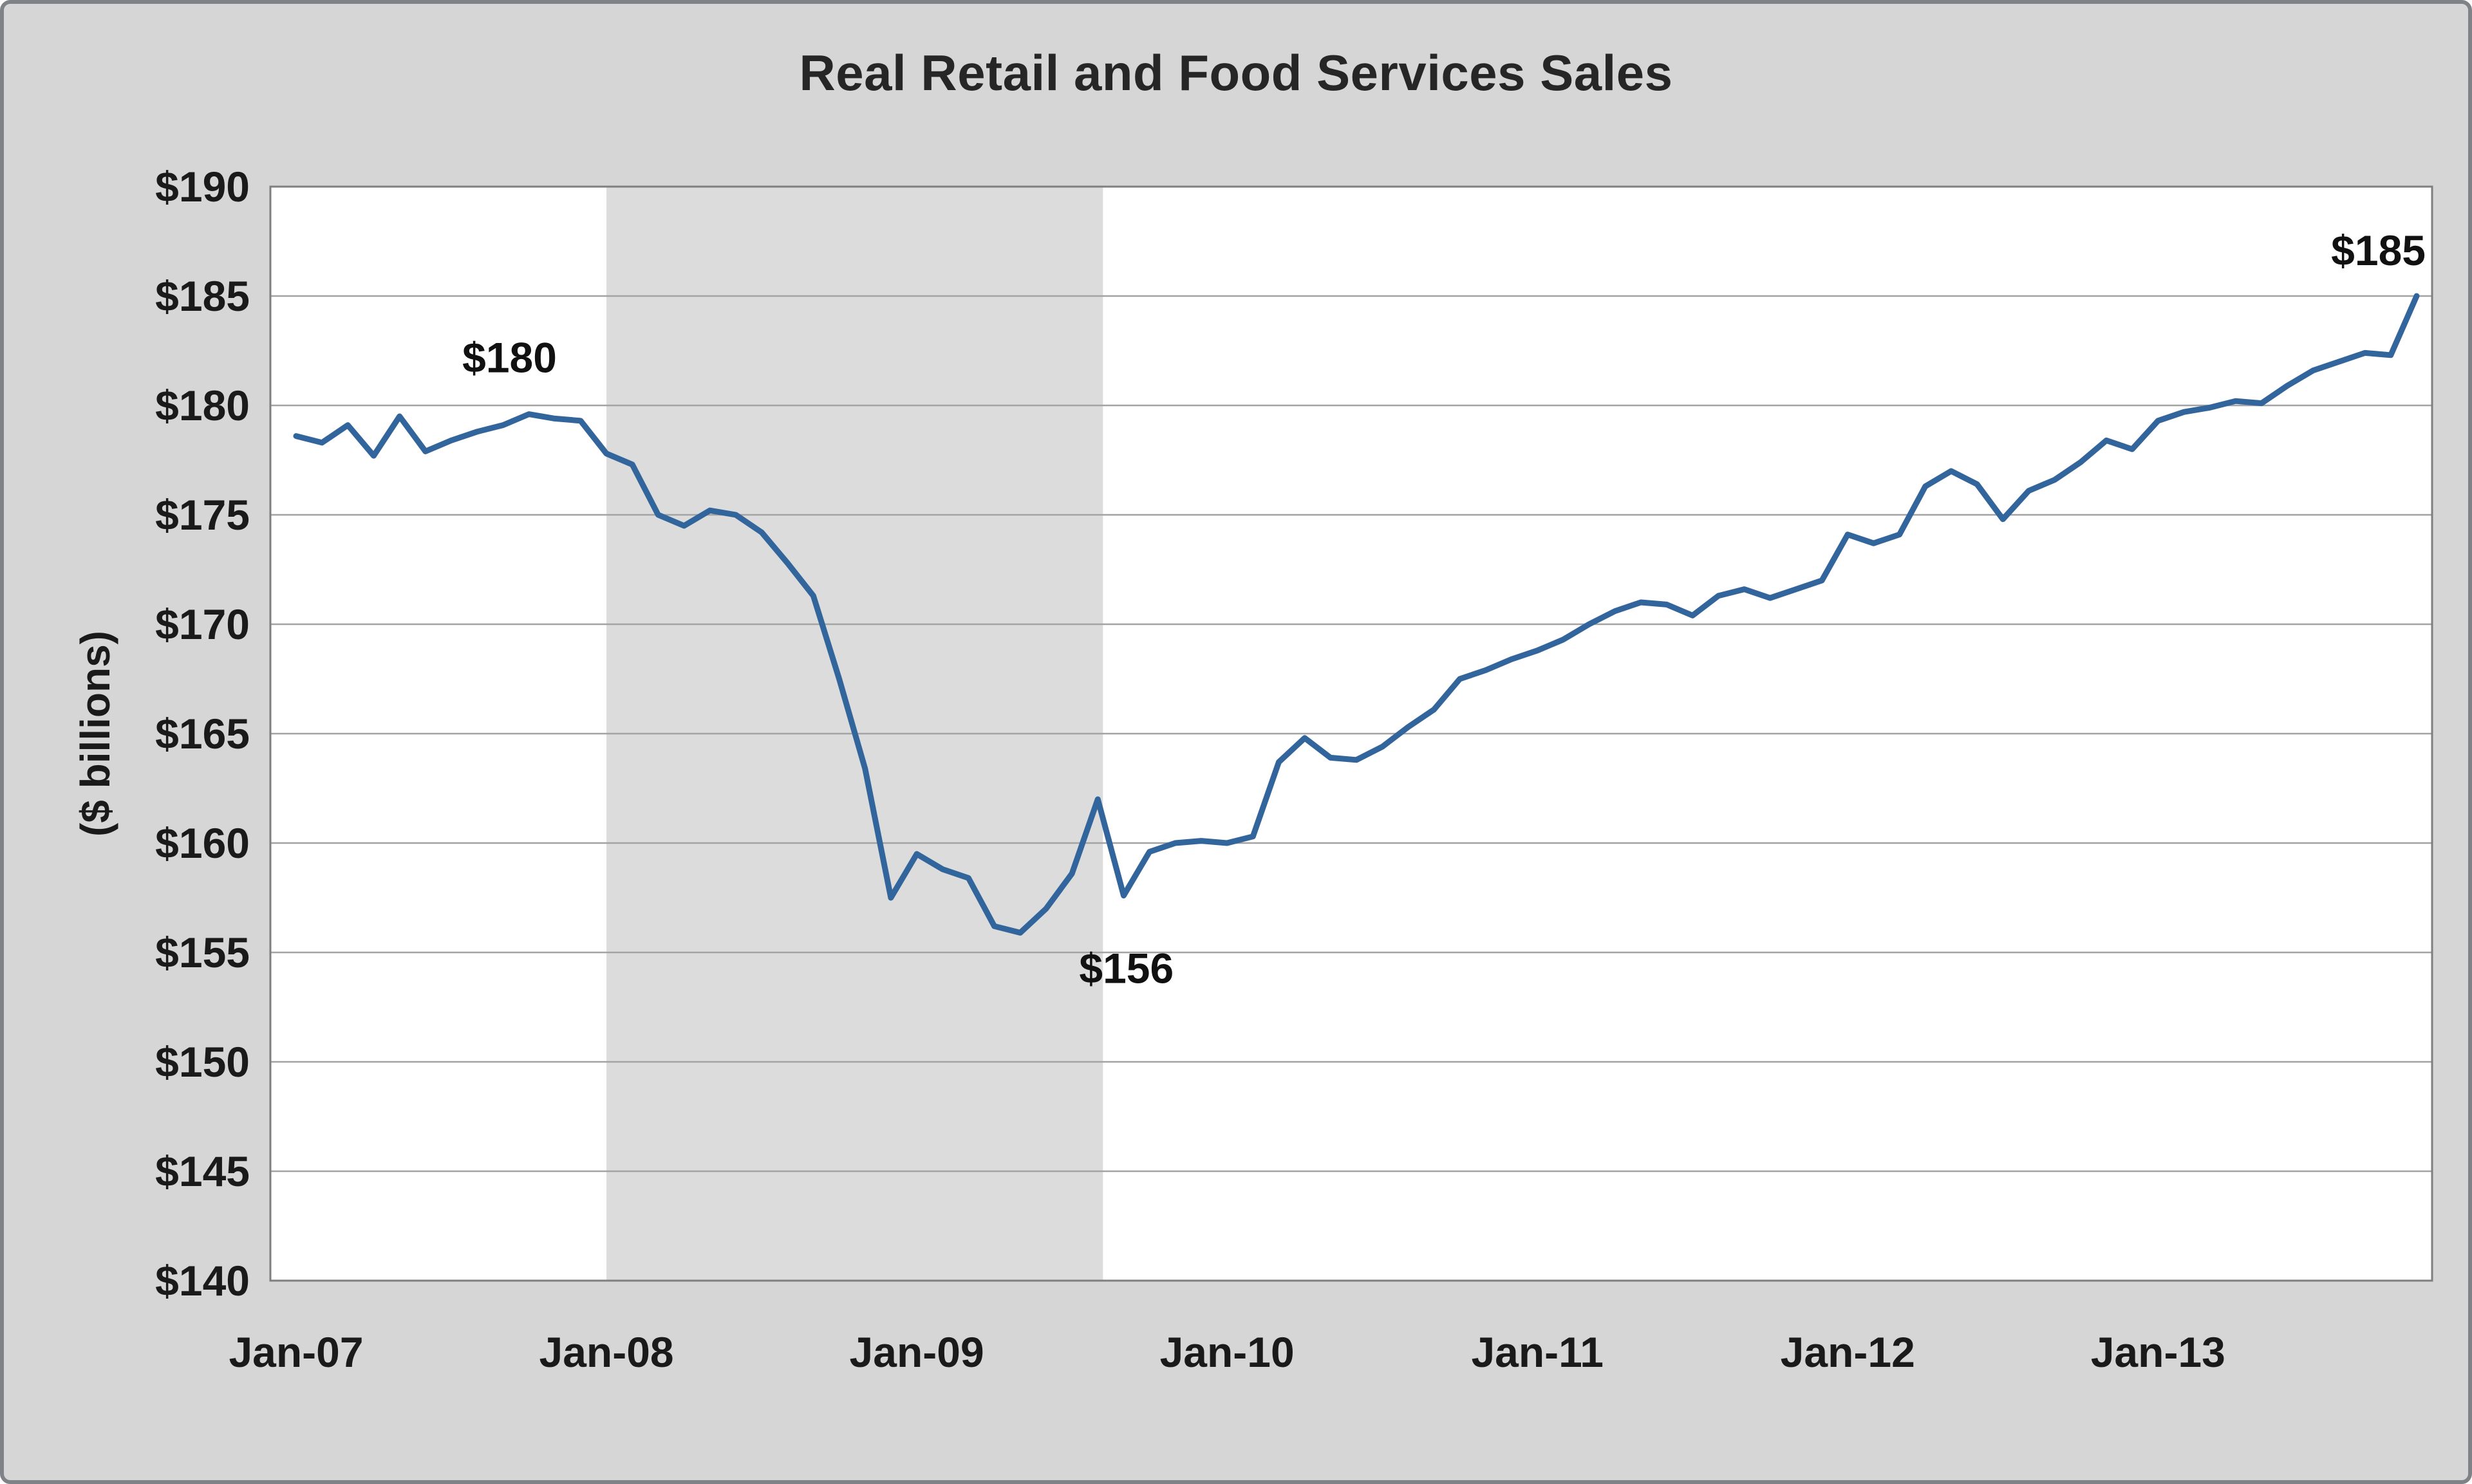 The height and width of the screenshot is (1484, 2472). What do you see at coordinates (1537, 1352) in the screenshot?
I see `x-tick-label: Jan-11` at bounding box center [1537, 1352].